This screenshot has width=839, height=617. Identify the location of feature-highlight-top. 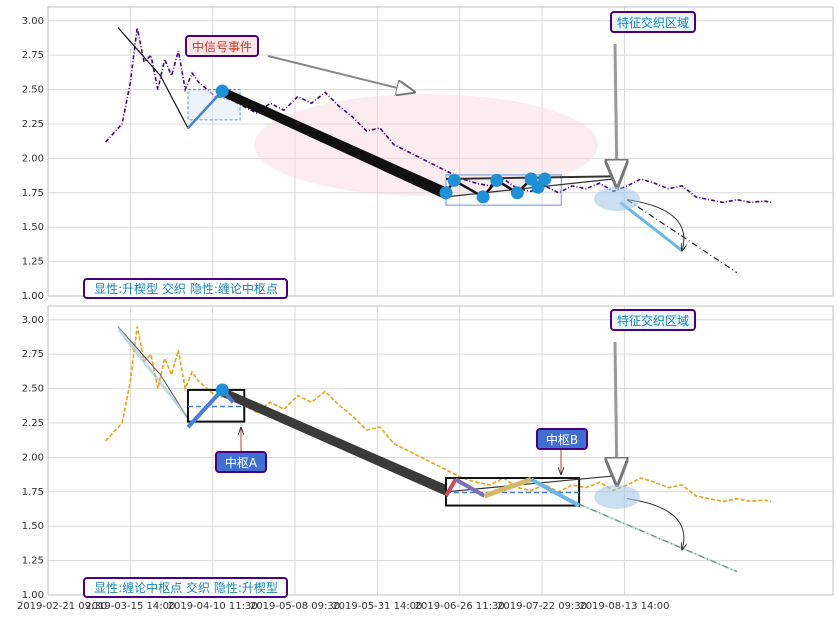
(617, 199).